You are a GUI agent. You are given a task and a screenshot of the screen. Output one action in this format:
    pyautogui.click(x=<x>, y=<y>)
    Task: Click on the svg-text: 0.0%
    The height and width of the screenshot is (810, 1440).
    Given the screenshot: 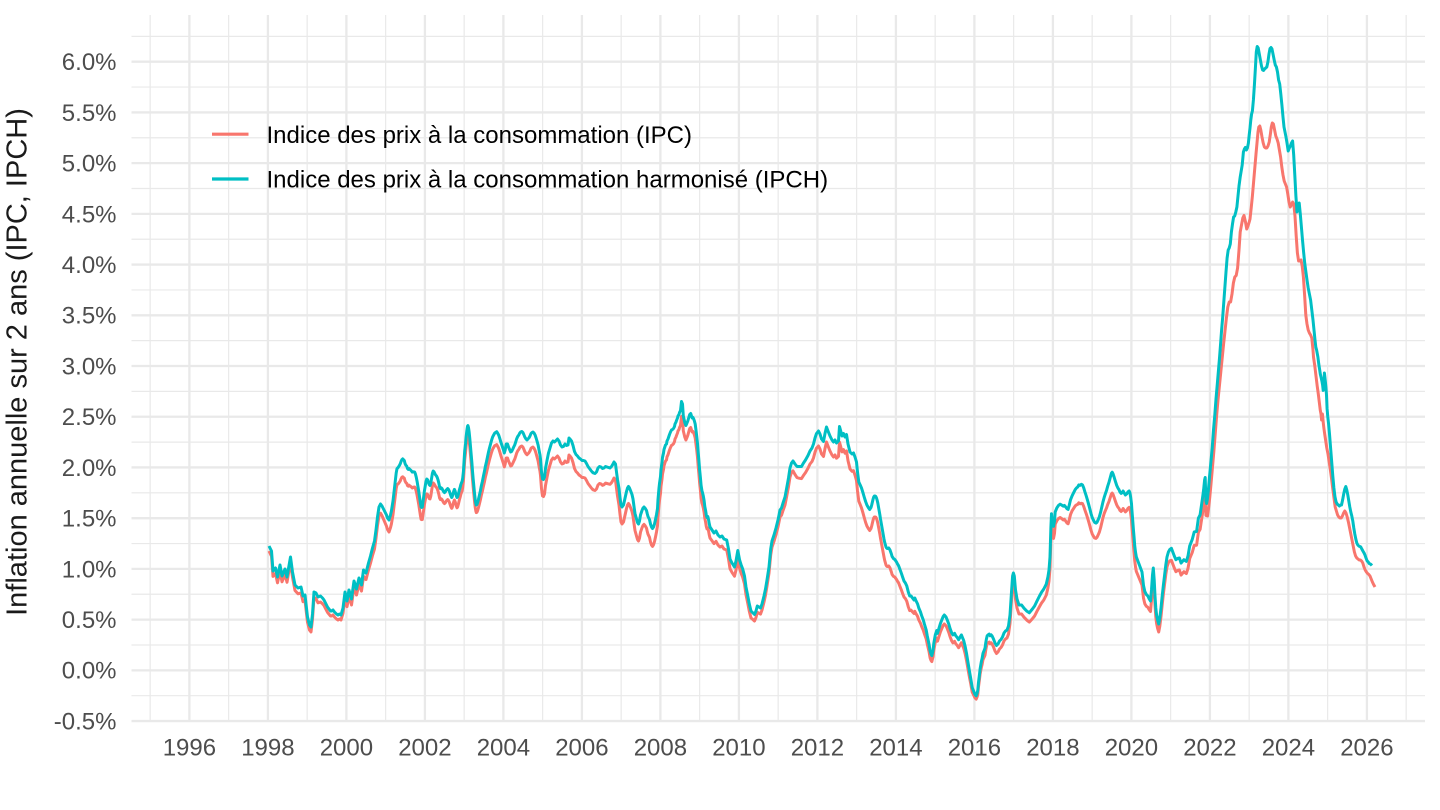 What is the action you would take?
    pyautogui.click(x=89, y=671)
    